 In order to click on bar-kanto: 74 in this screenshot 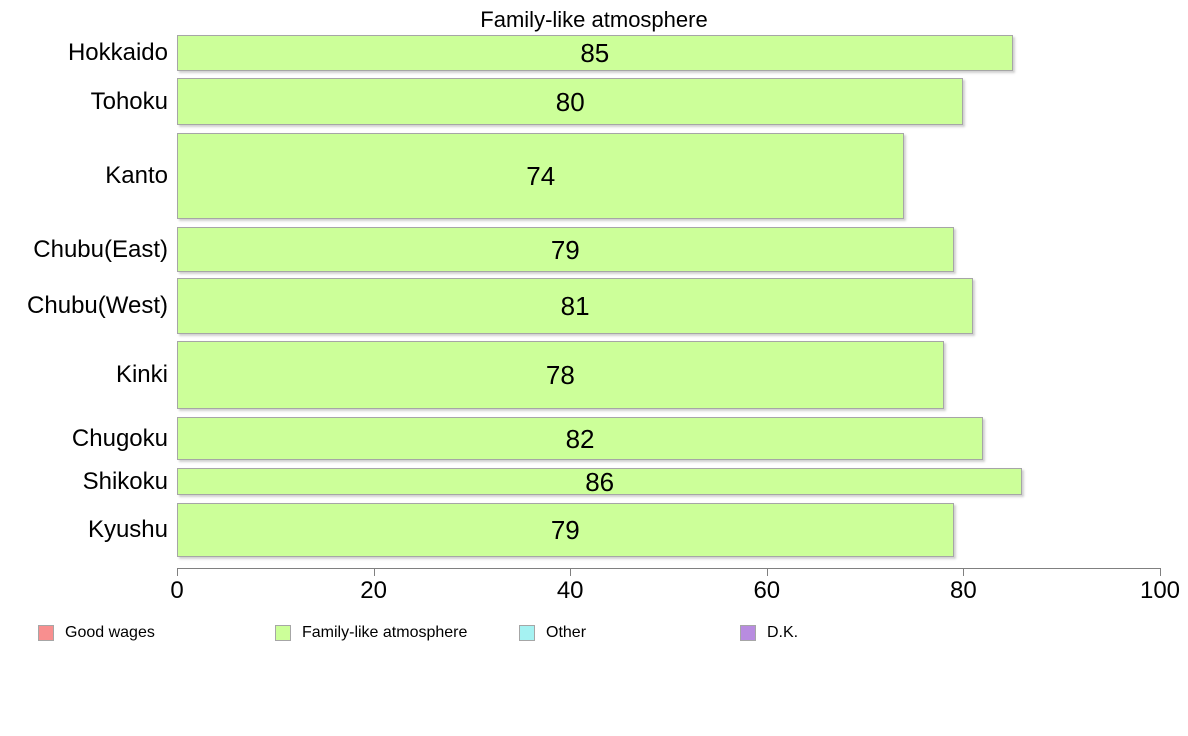, I will do `click(541, 176)`.